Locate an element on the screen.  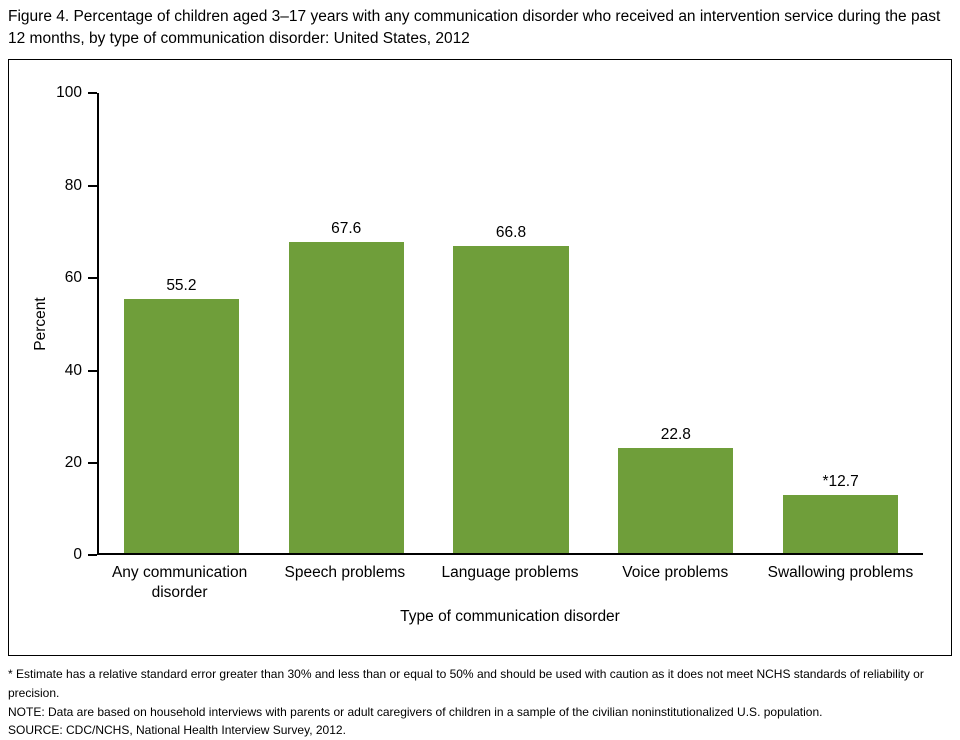
bar-column: 55.2 is located at coordinates (181, 323).